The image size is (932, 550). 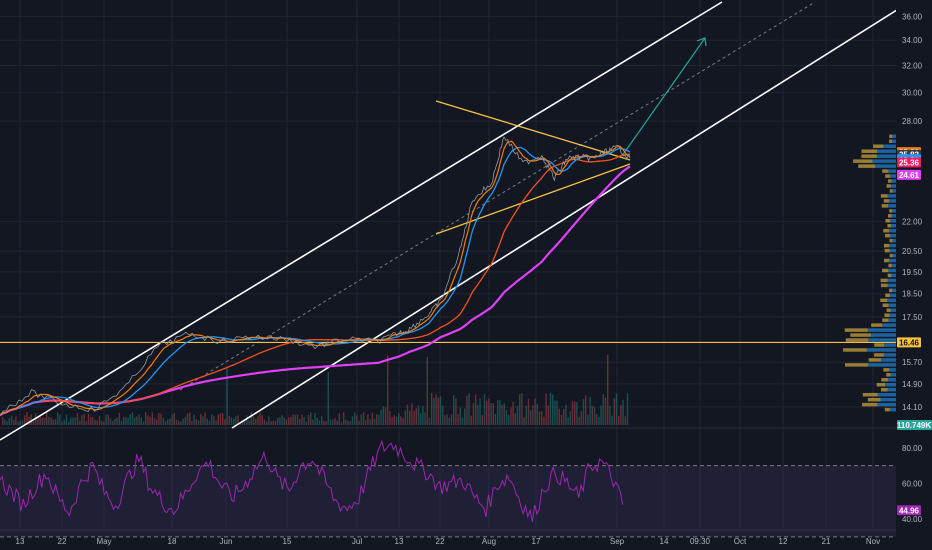 I want to click on price-badge, so click(x=909, y=162).